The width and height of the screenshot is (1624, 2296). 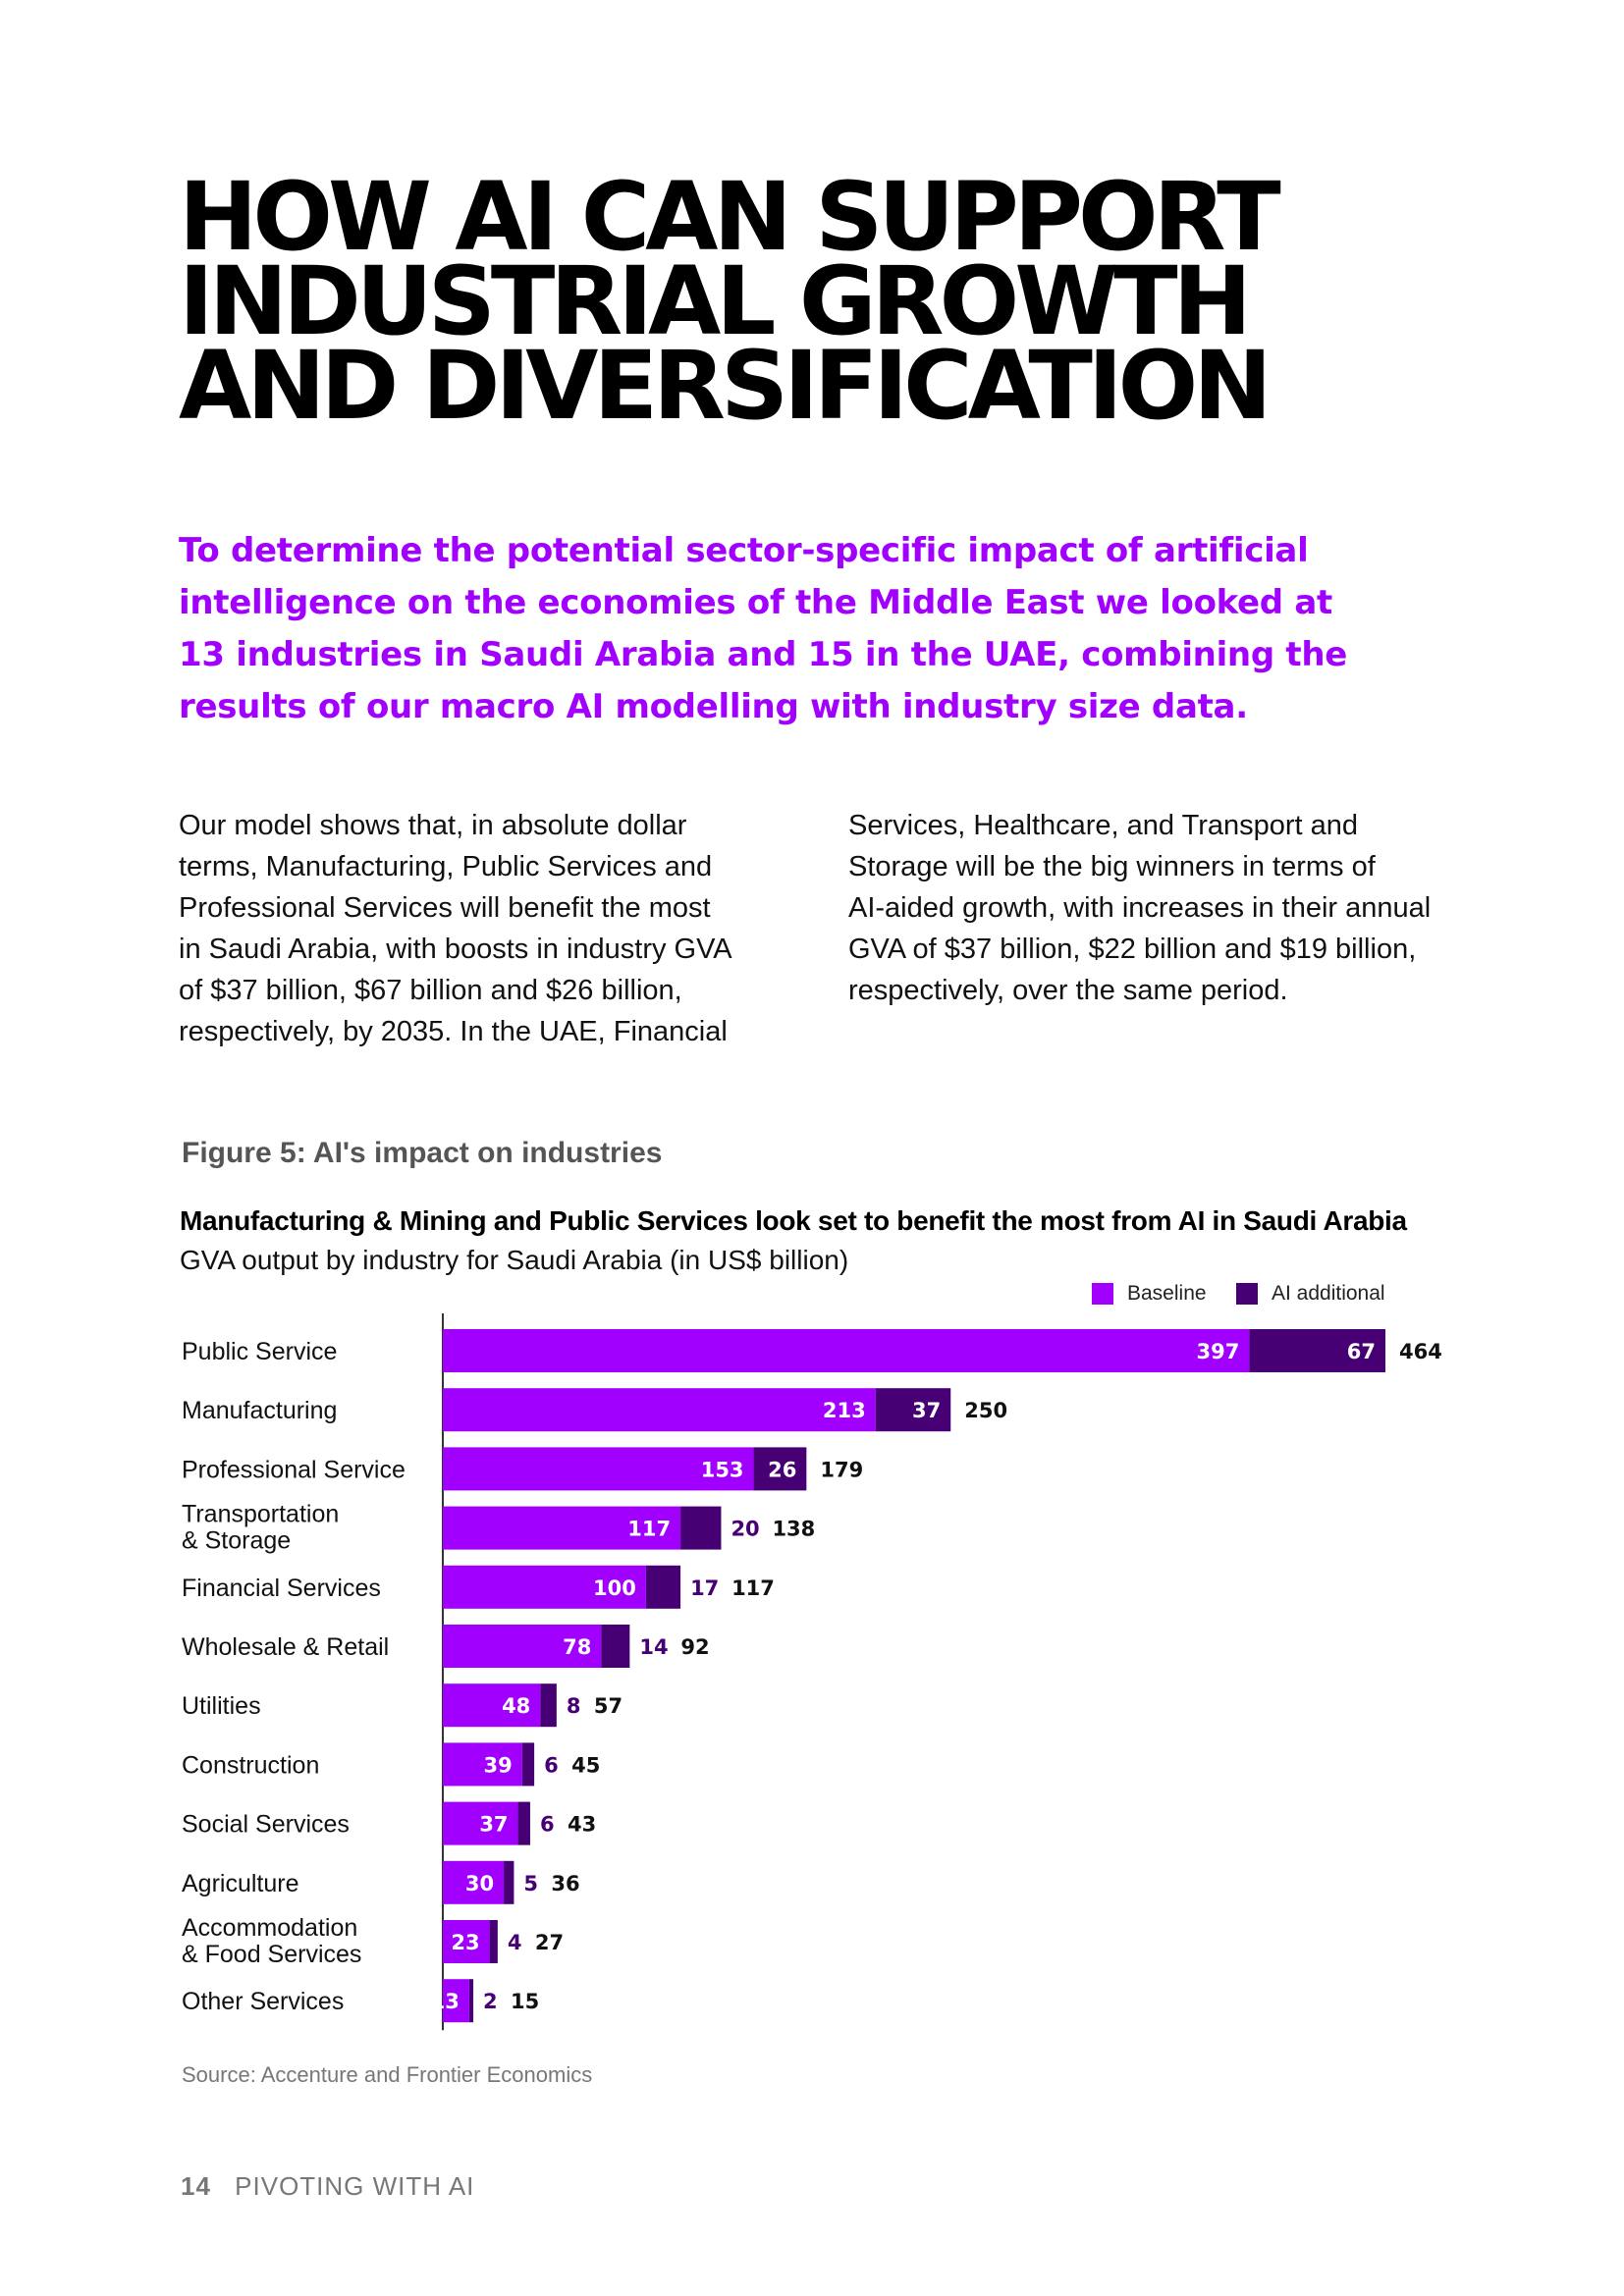 What do you see at coordinates (608, 1706) in the screenshot?
I see `data-label-total: 57` at bounding box center [608, 1706].